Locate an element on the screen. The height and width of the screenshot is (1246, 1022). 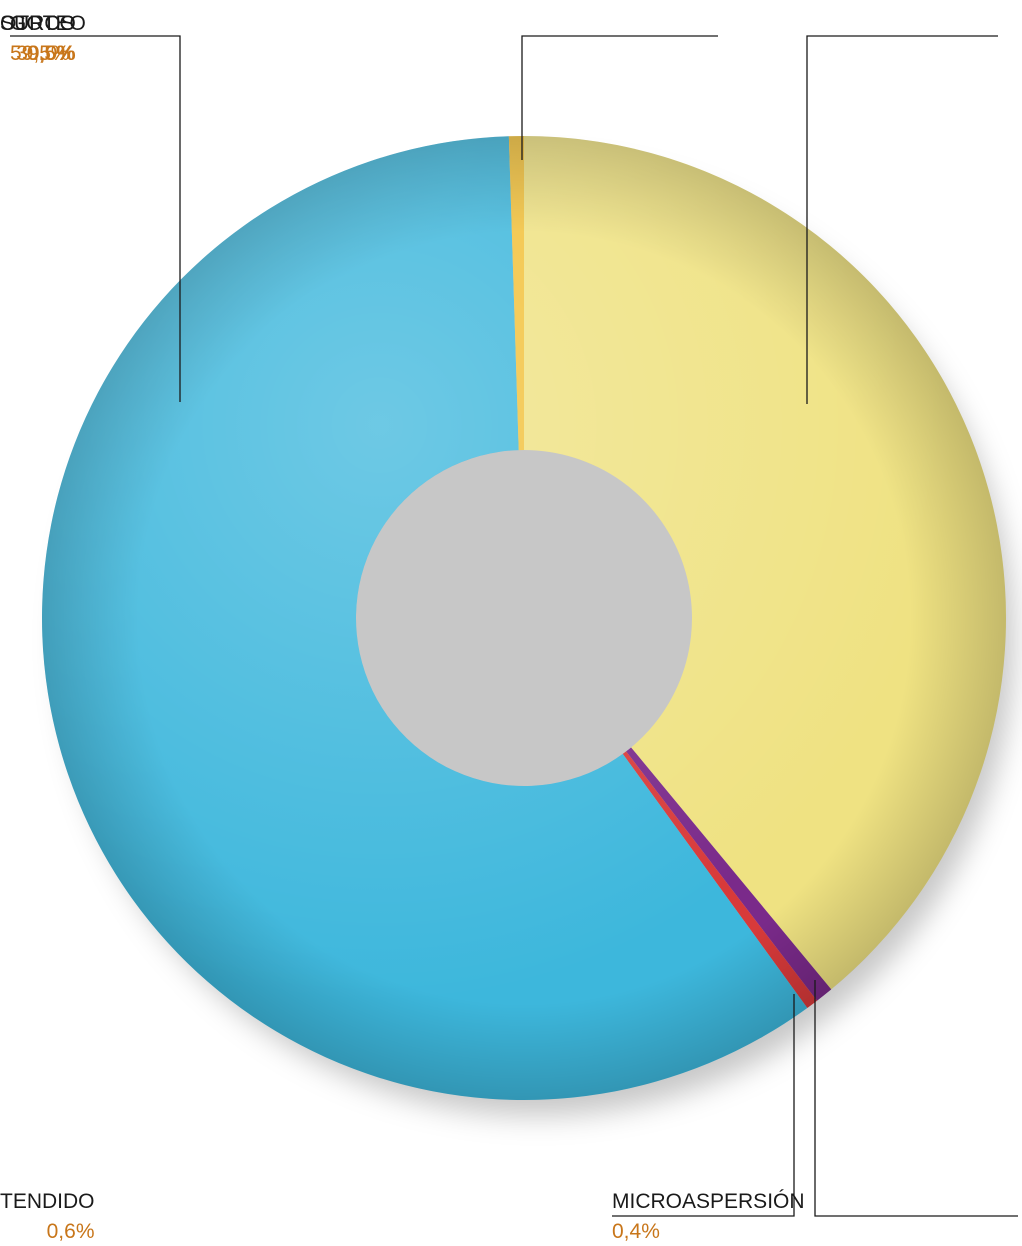
leader-line-surco is located at coordinates (902, 219).